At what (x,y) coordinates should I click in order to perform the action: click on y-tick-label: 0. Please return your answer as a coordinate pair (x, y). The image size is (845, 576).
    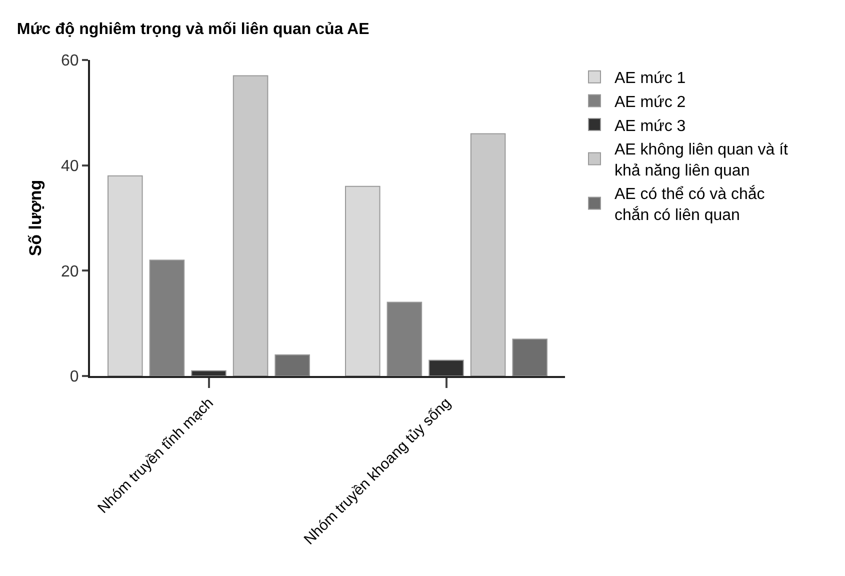
    Looking at the image, I should click on (74, 377).